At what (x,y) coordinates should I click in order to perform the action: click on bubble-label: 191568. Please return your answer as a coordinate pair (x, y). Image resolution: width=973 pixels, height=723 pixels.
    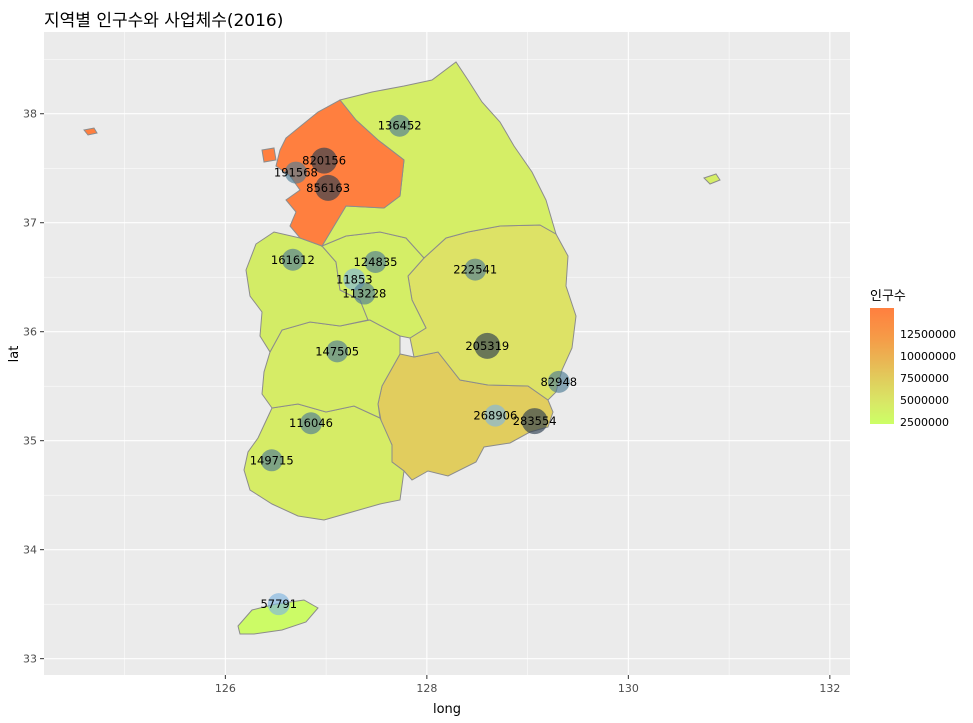
    Looking at the image, I should click on (296, 173).